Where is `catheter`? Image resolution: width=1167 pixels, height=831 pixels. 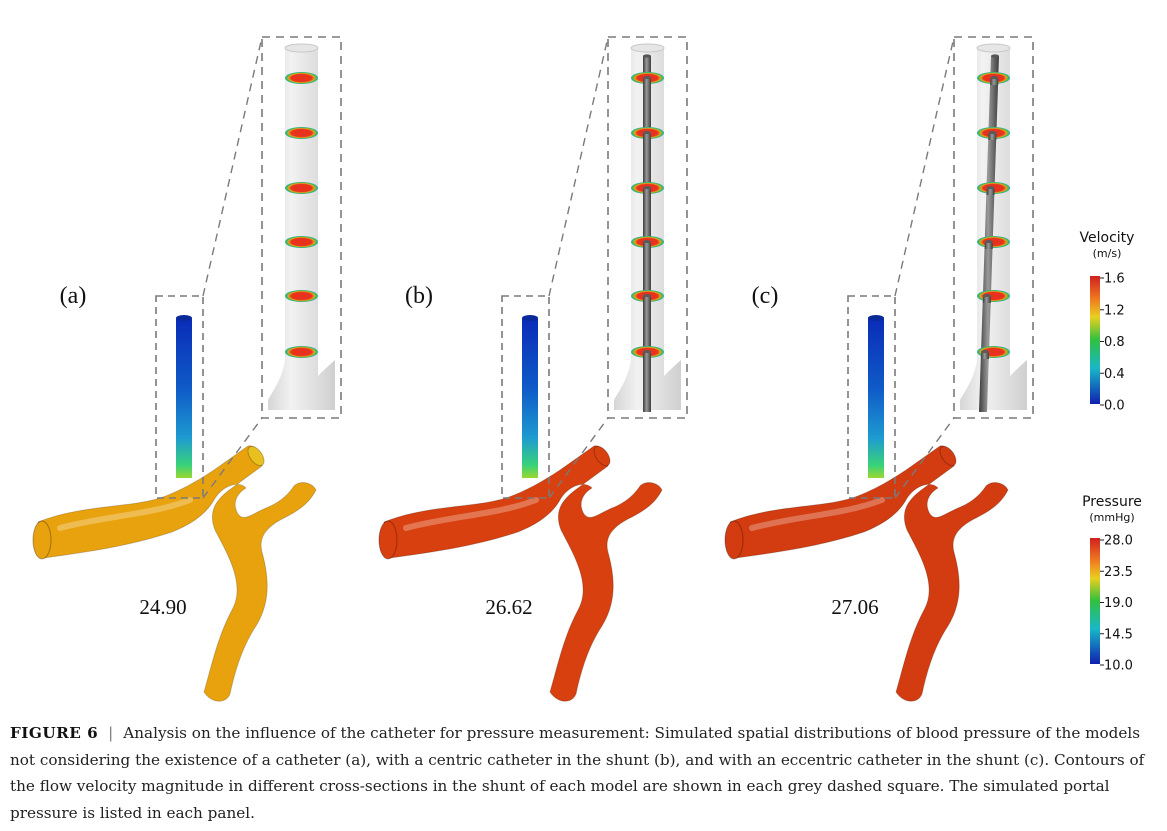 catheter is located at coordinates (647, 233).